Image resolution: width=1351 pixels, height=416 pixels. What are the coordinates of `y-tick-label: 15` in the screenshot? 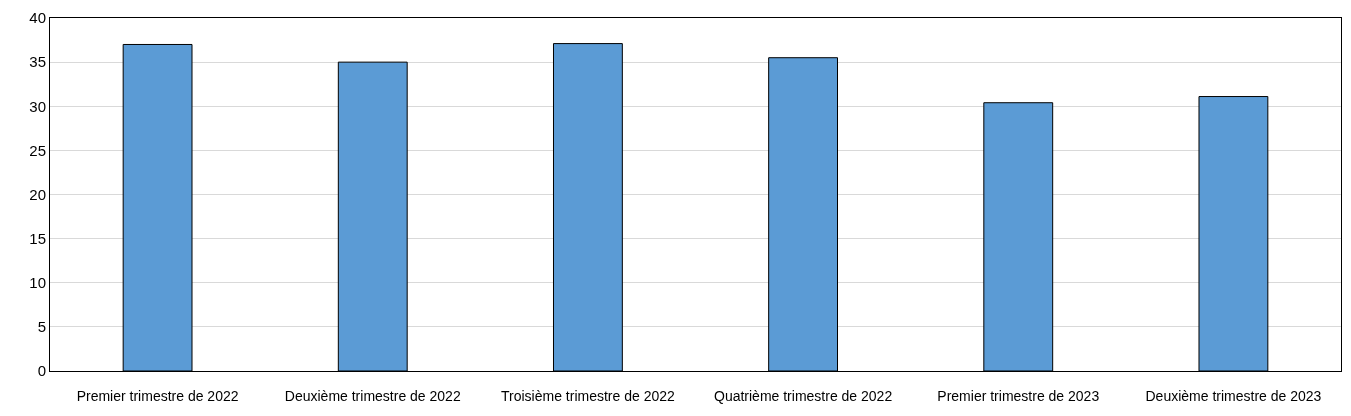 It's located at (37, 238).